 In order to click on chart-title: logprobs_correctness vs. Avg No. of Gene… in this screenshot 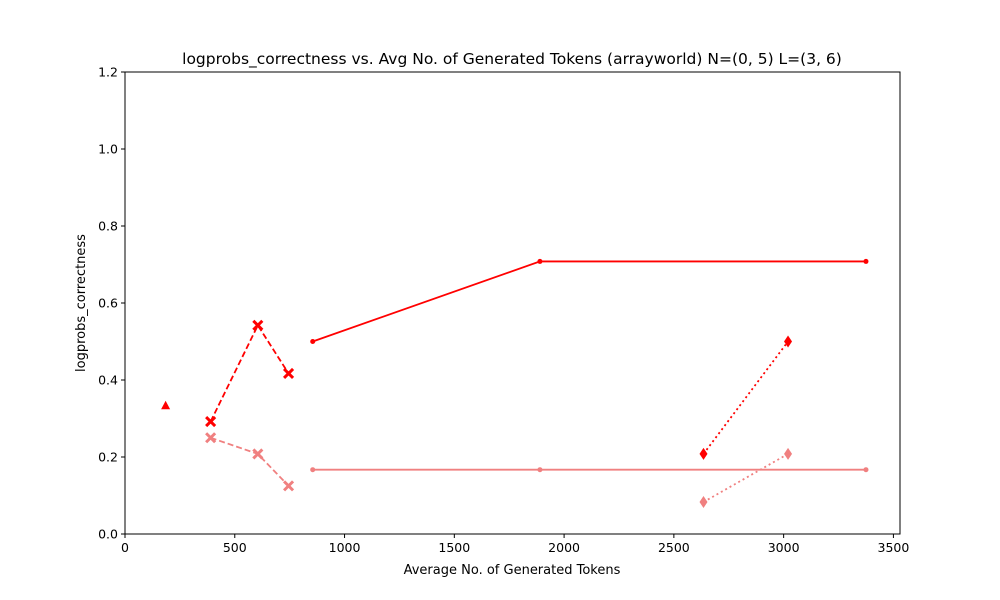, I will do `click(512, 59)`.